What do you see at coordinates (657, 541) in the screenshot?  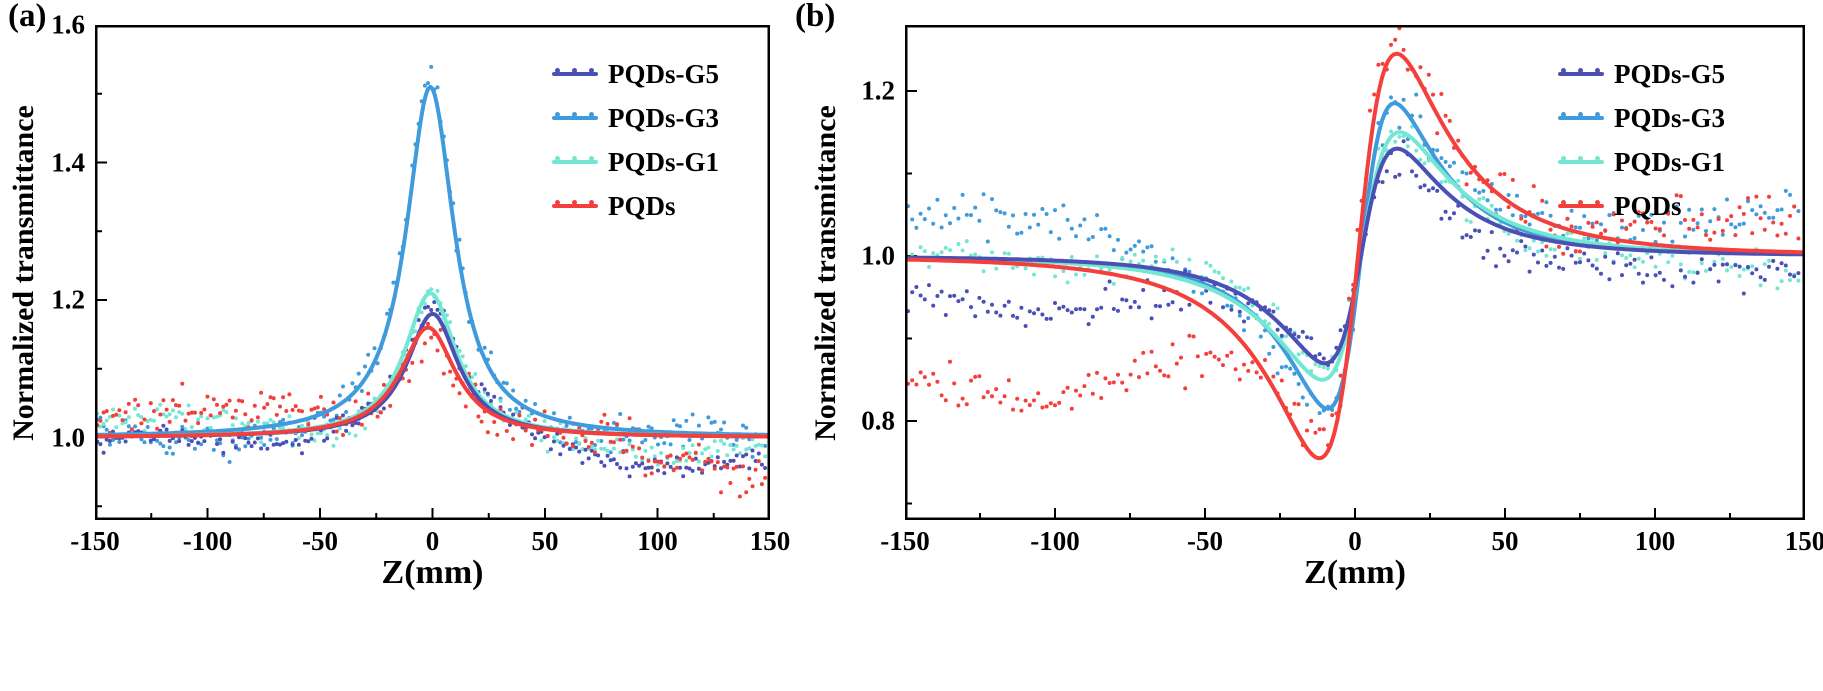 I see `panel-a-xtick-100: 100` at bounding box center [657, 541].